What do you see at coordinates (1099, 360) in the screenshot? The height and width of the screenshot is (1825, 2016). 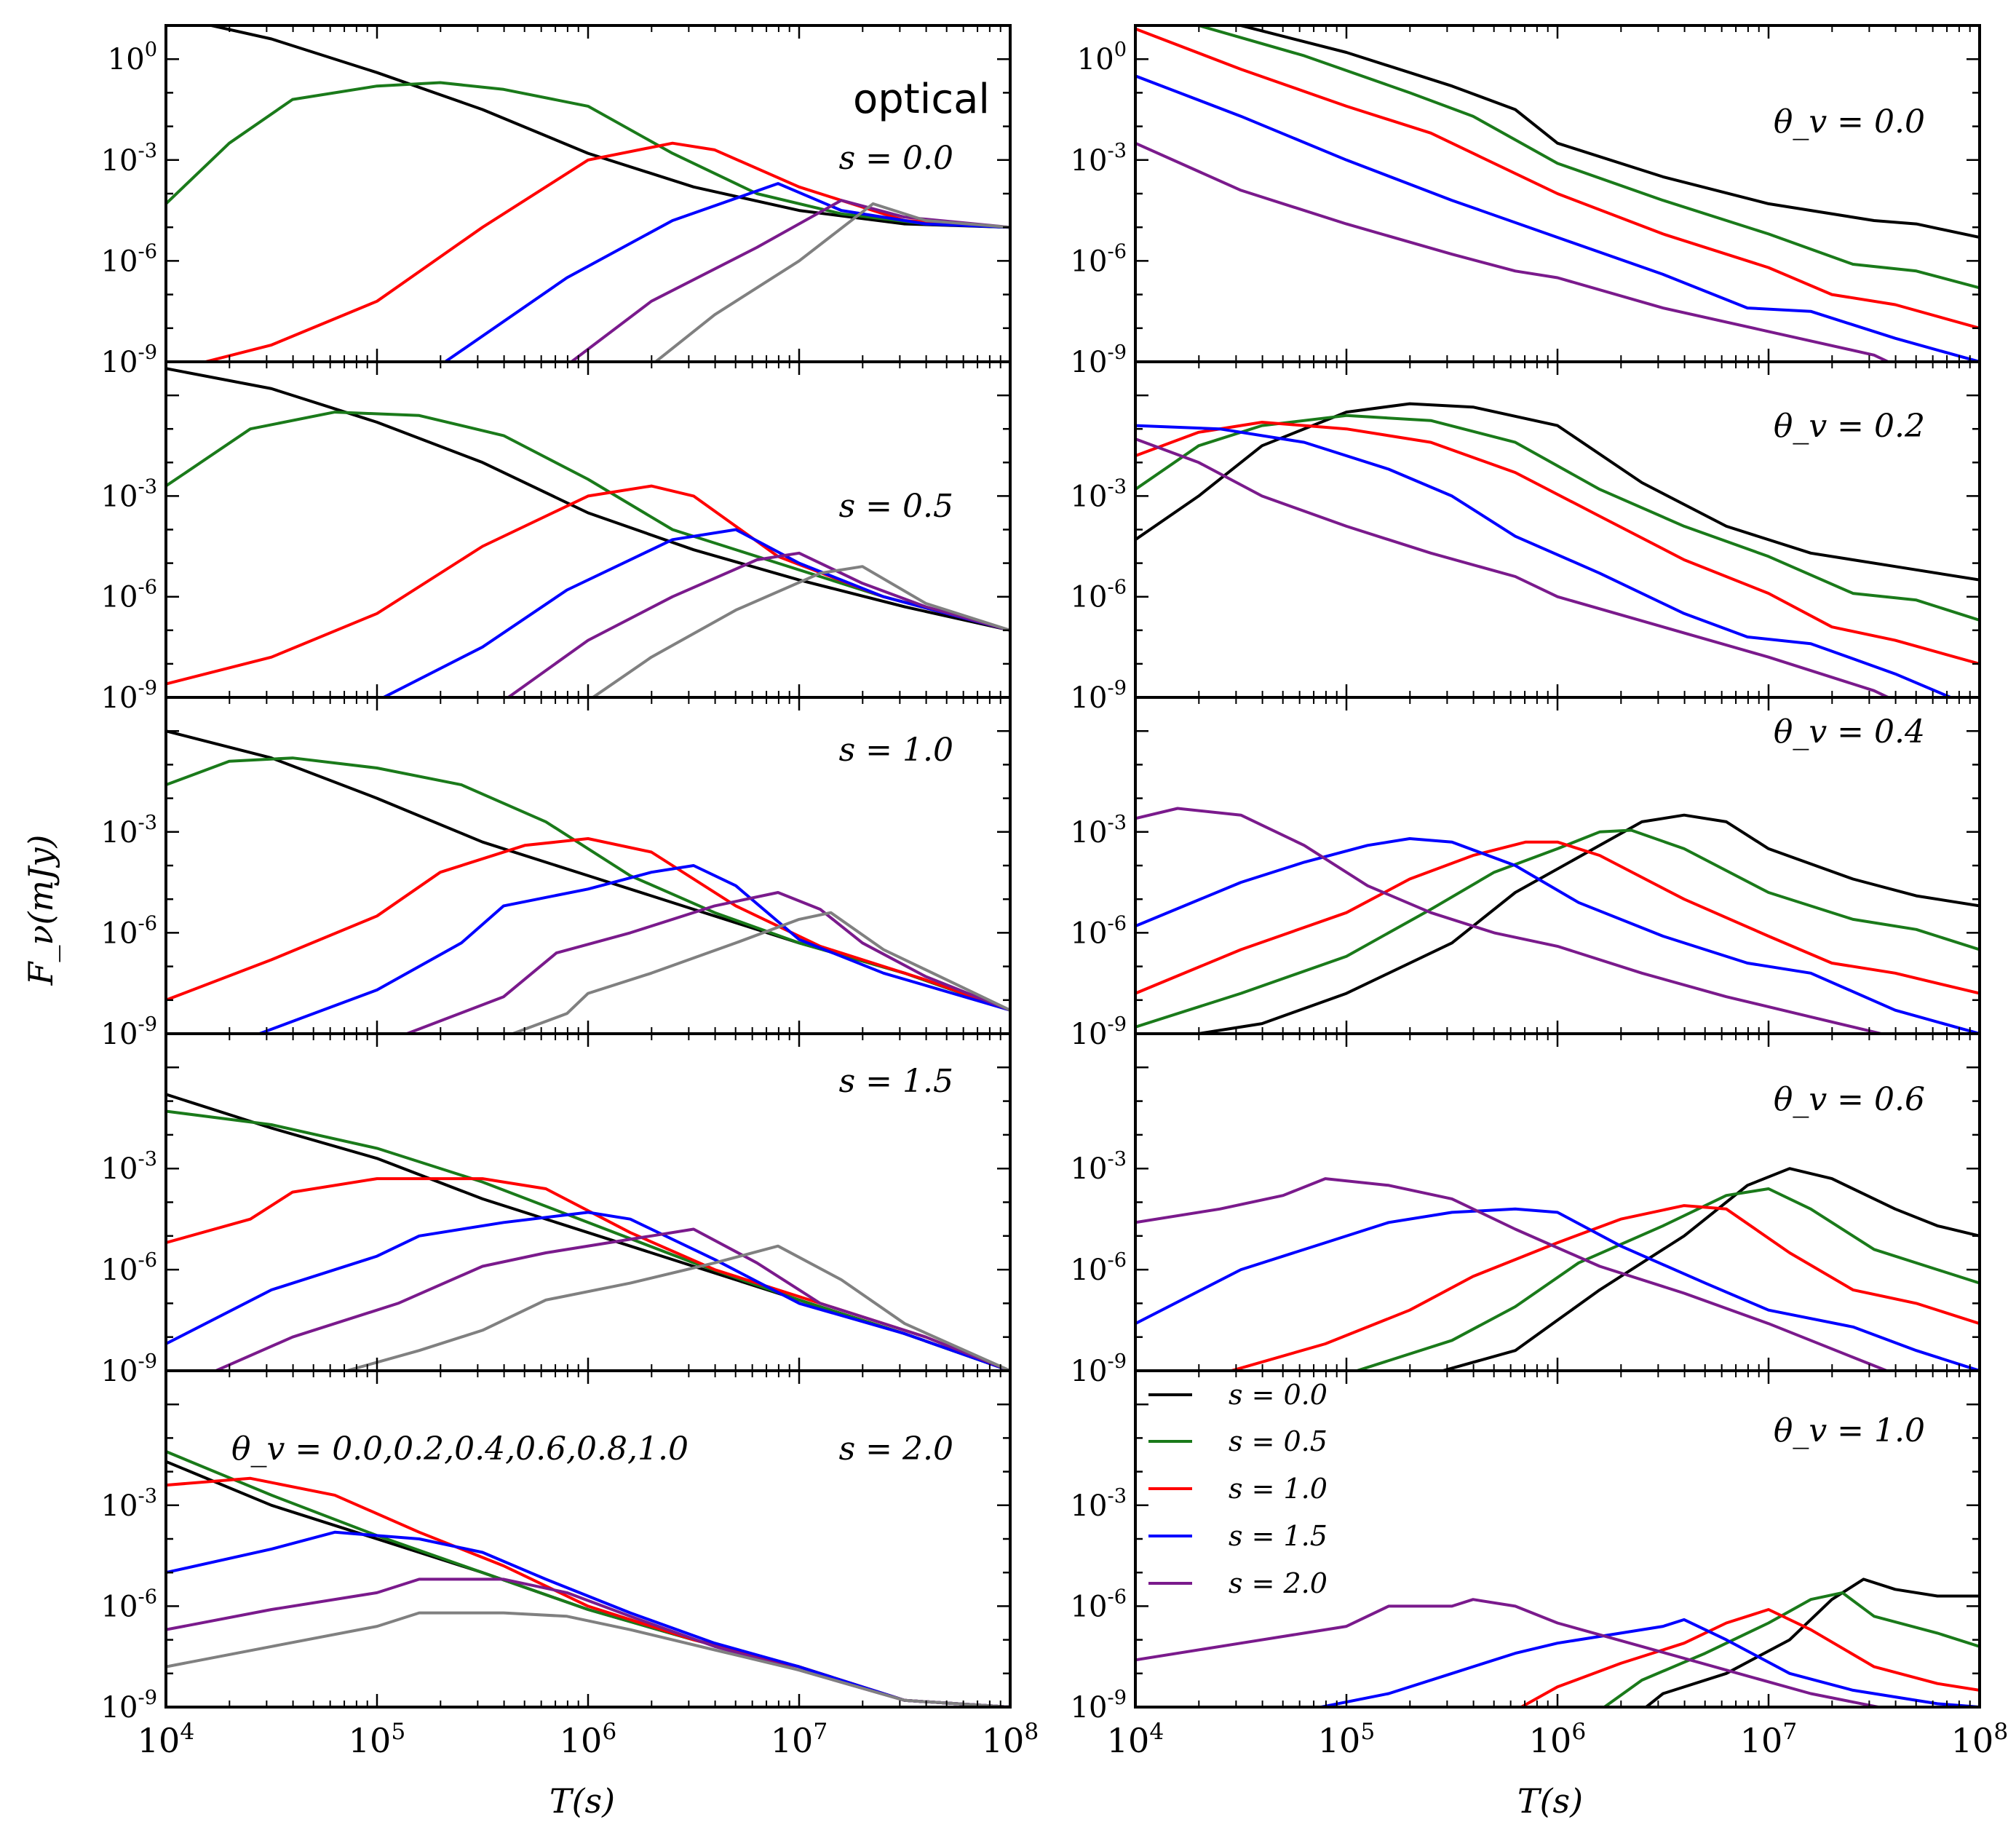 I see `panel-right-1-ytick-label: 10⁻⁹` at bounding box center [1099, 360].